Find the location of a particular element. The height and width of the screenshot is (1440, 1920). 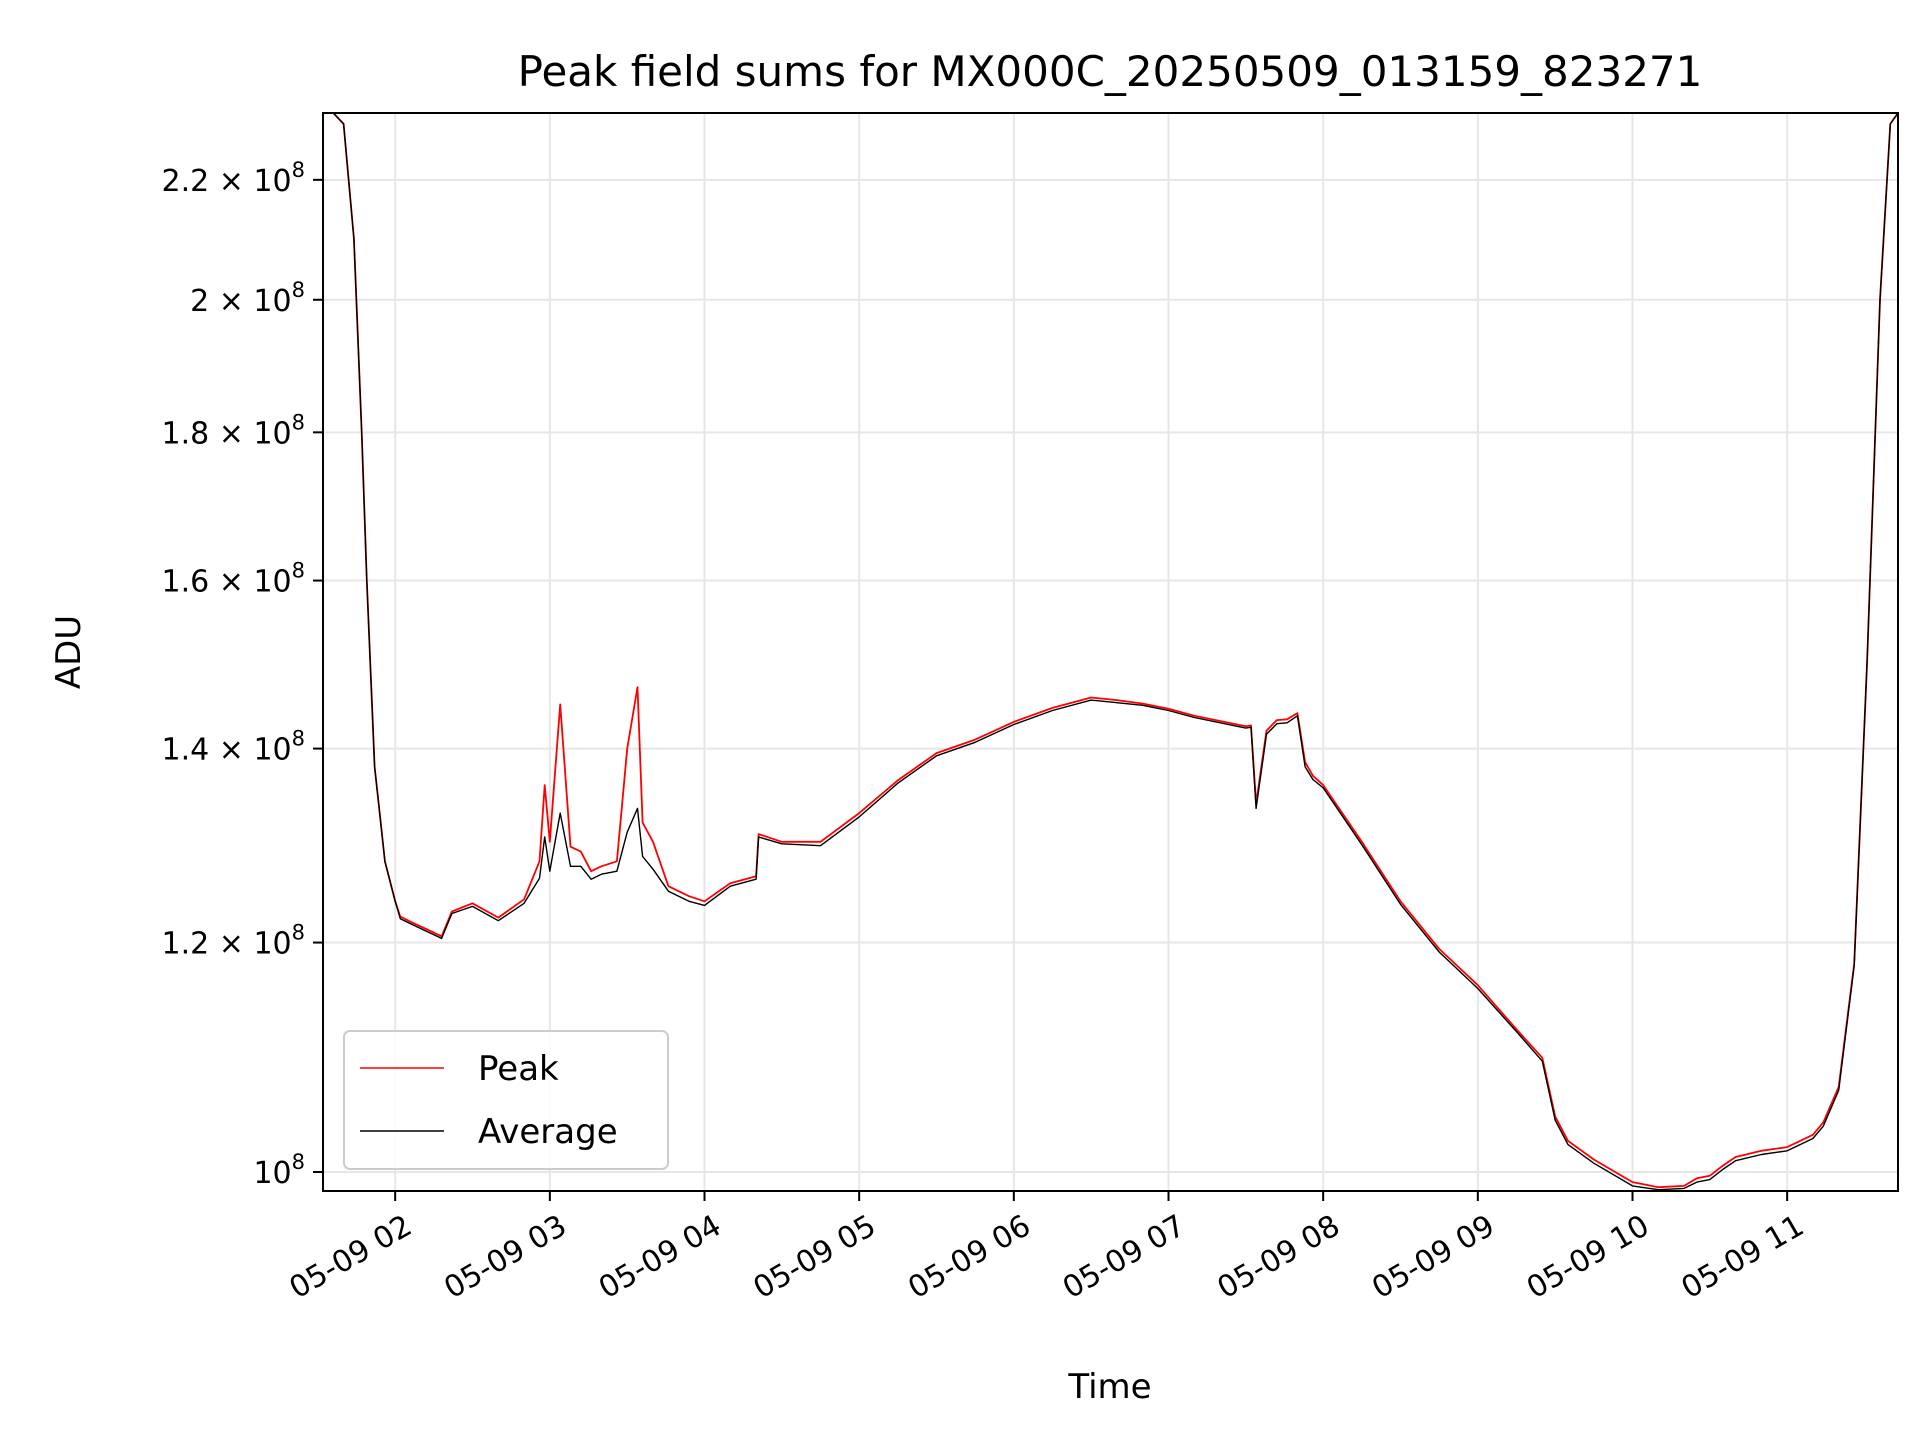

y-tick-label: 1.2 × 108 is located at coordinates (233, 941).